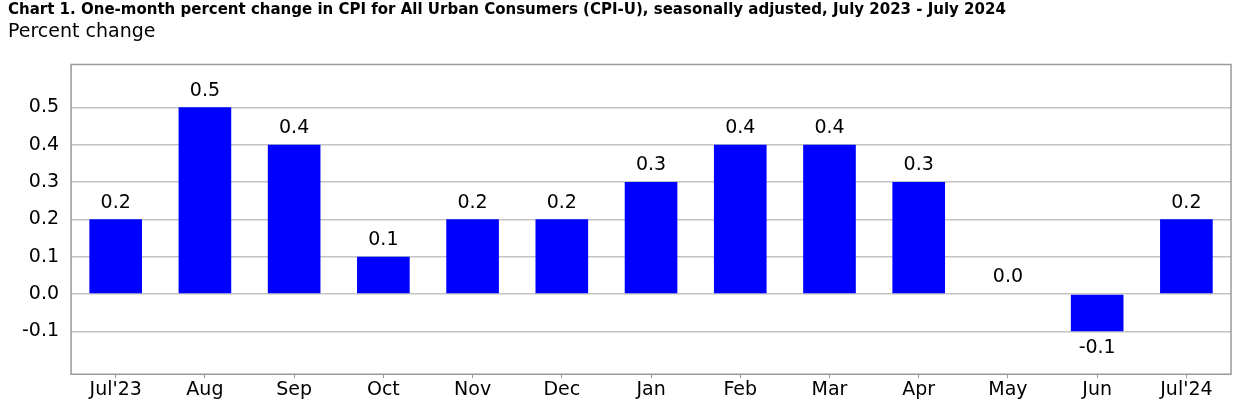  What do you see at coordinates (473, 387) in the screenshot?
I see `x-tick-label: Nov` at bounding box center [473, 387].